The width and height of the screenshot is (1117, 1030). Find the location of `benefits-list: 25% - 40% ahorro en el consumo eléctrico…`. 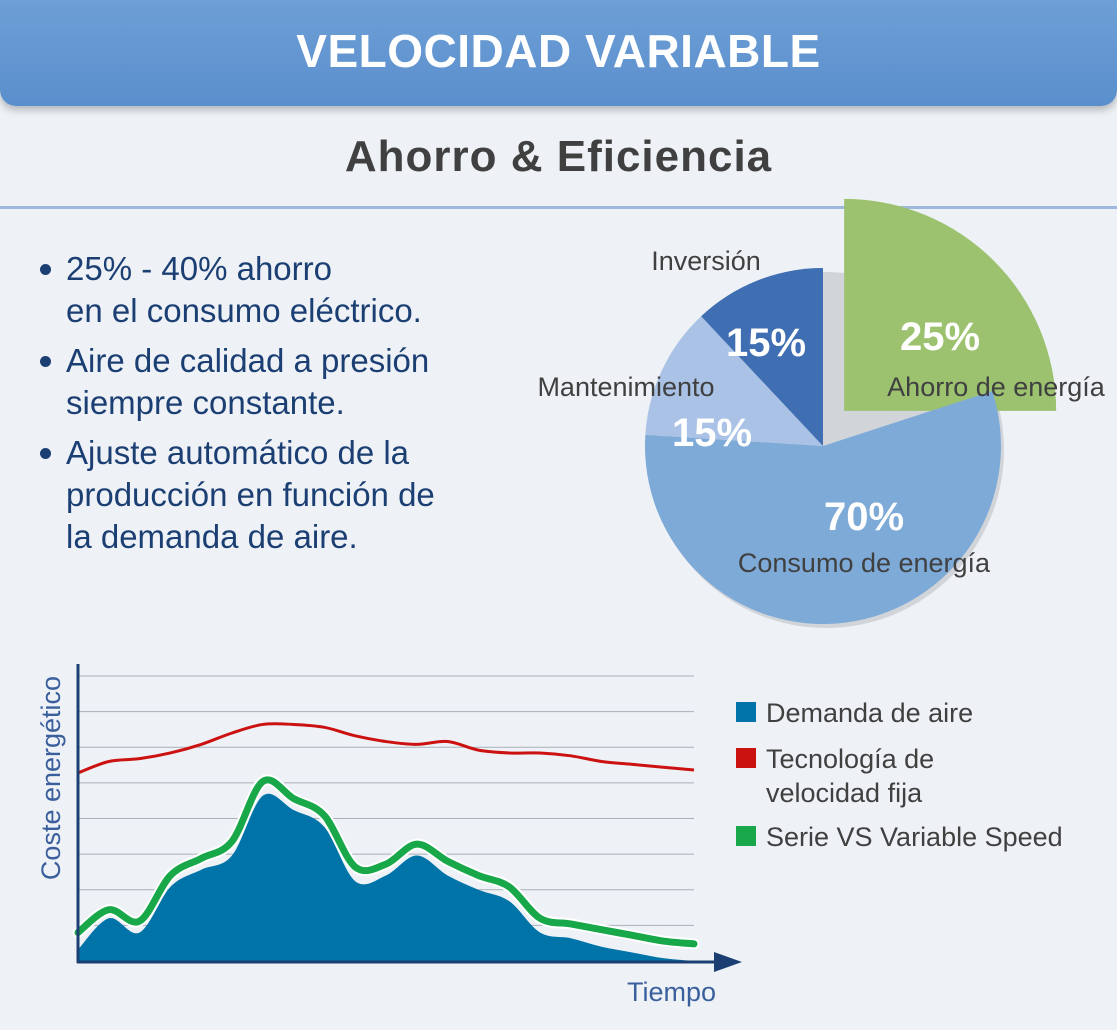

benefits-list: 25% - 40% ahorro en el consumo eléctrico… is located at coordinates (269, 407).